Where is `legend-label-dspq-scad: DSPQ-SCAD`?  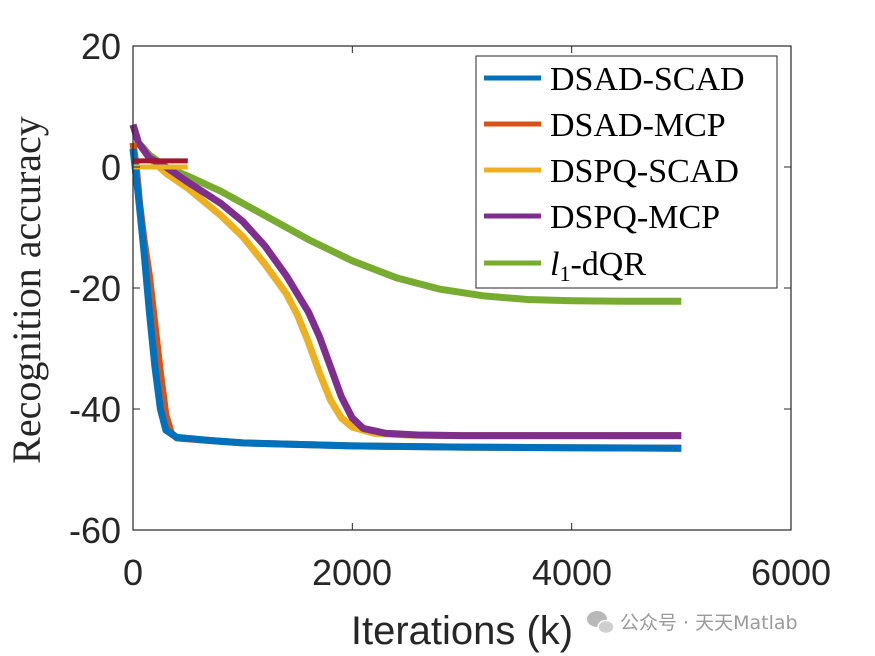 legend-label-dspq-scad: DSPQ-SCAD is located at coordinates (644, 171).